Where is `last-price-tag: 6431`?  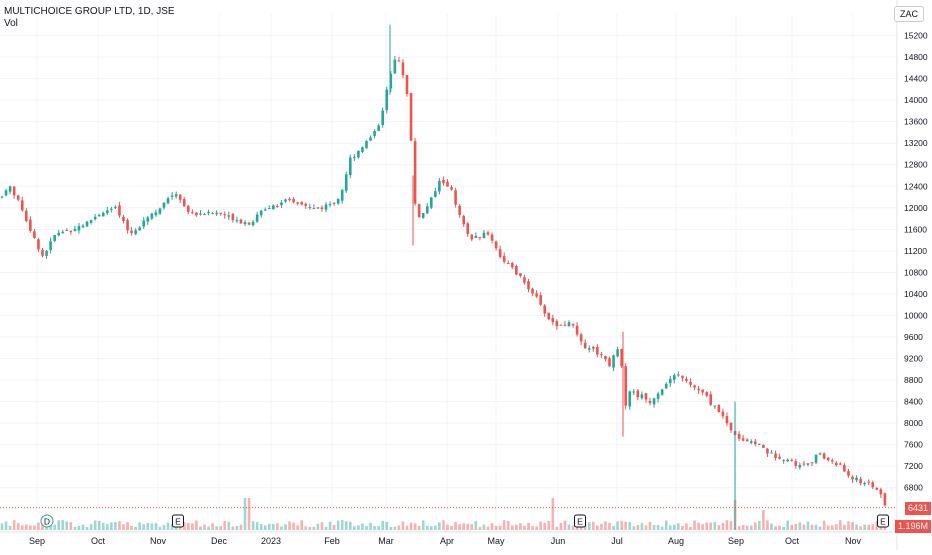 last-price-tag: 6431 is located at coordinates (917, 508).